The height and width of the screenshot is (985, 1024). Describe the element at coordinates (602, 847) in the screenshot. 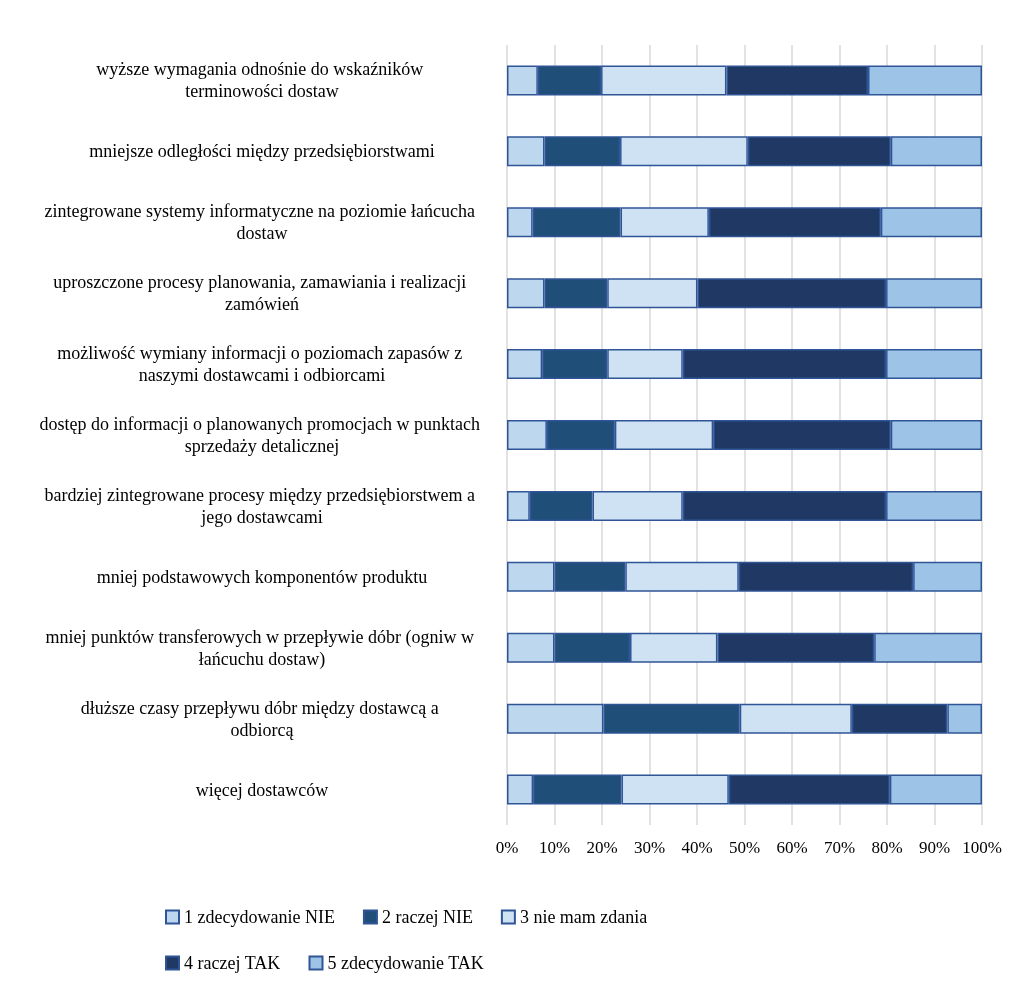

I see `x-tick-label: 20%` at that location.